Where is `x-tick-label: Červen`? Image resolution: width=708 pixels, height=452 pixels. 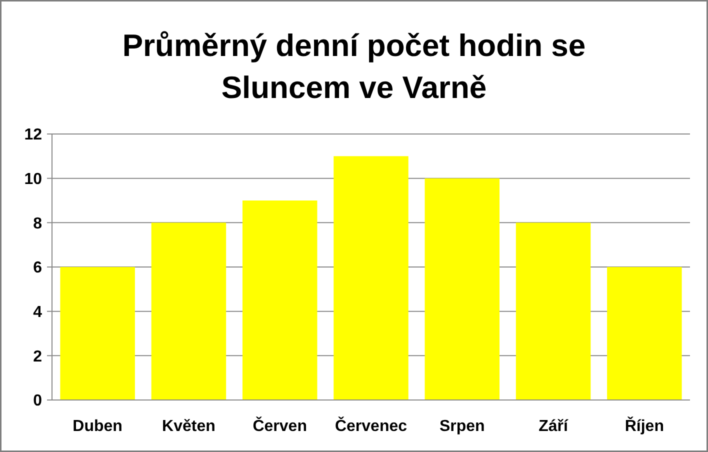
x-tick-label: Červen is located at coordinates (279, 425).